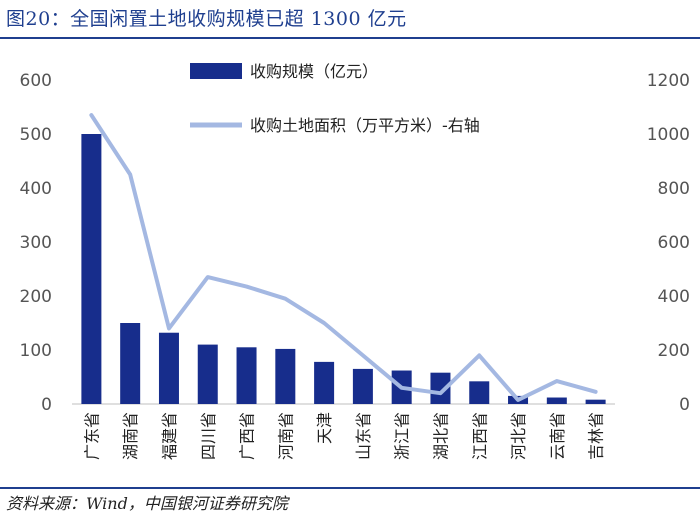 The height and width of the screenshot is (516, 700). What do you see at coordinates (246, 375) in the screenshot?
I see `bar-广西省` at bounding box center [246, 375].